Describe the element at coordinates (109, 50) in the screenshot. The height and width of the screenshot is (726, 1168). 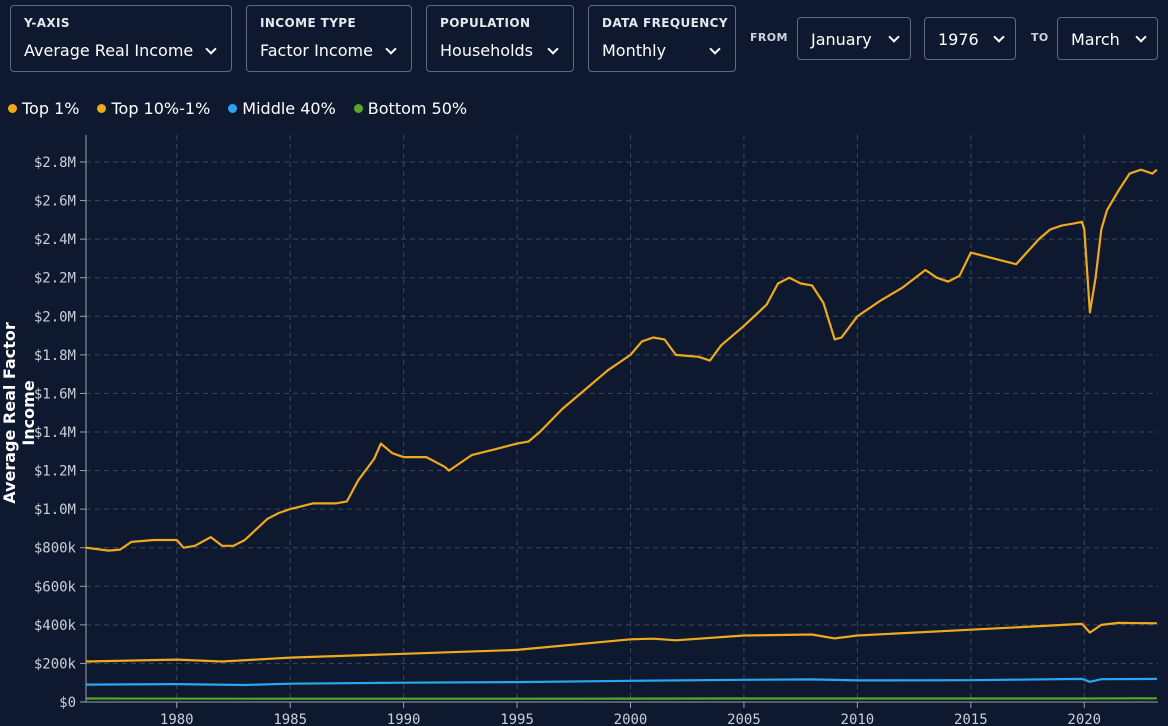
I see `y-axis-value: Average Real Income` at that location.